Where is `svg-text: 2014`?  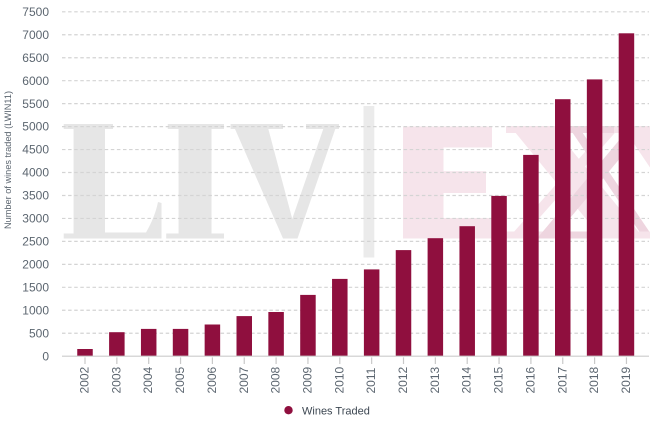
svg-text: 2014 is located at coordinates (467, 379).